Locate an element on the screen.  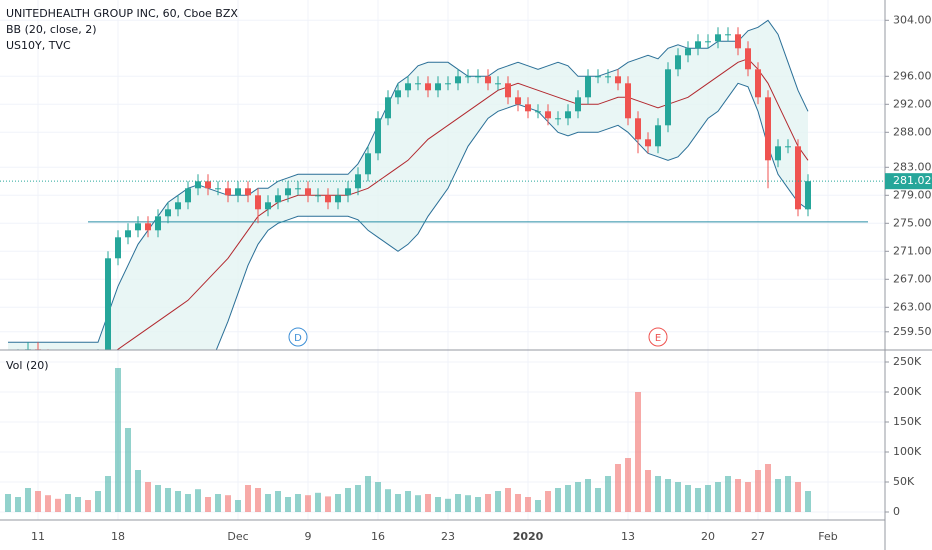
x-tick-label: Dec is located at coordinates (237, 536).